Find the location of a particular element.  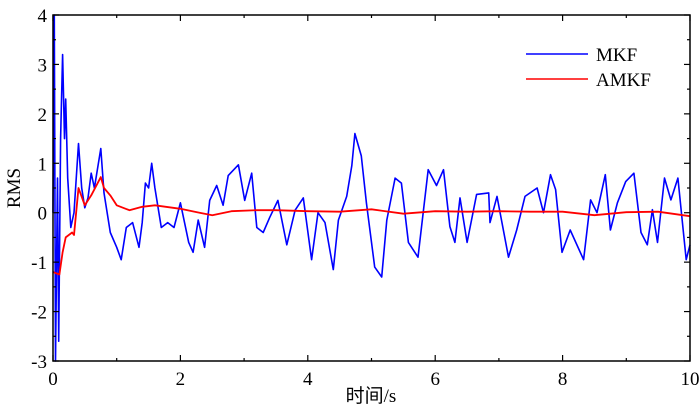

x-tick-label: 10 is located at coordinates (690, 379).